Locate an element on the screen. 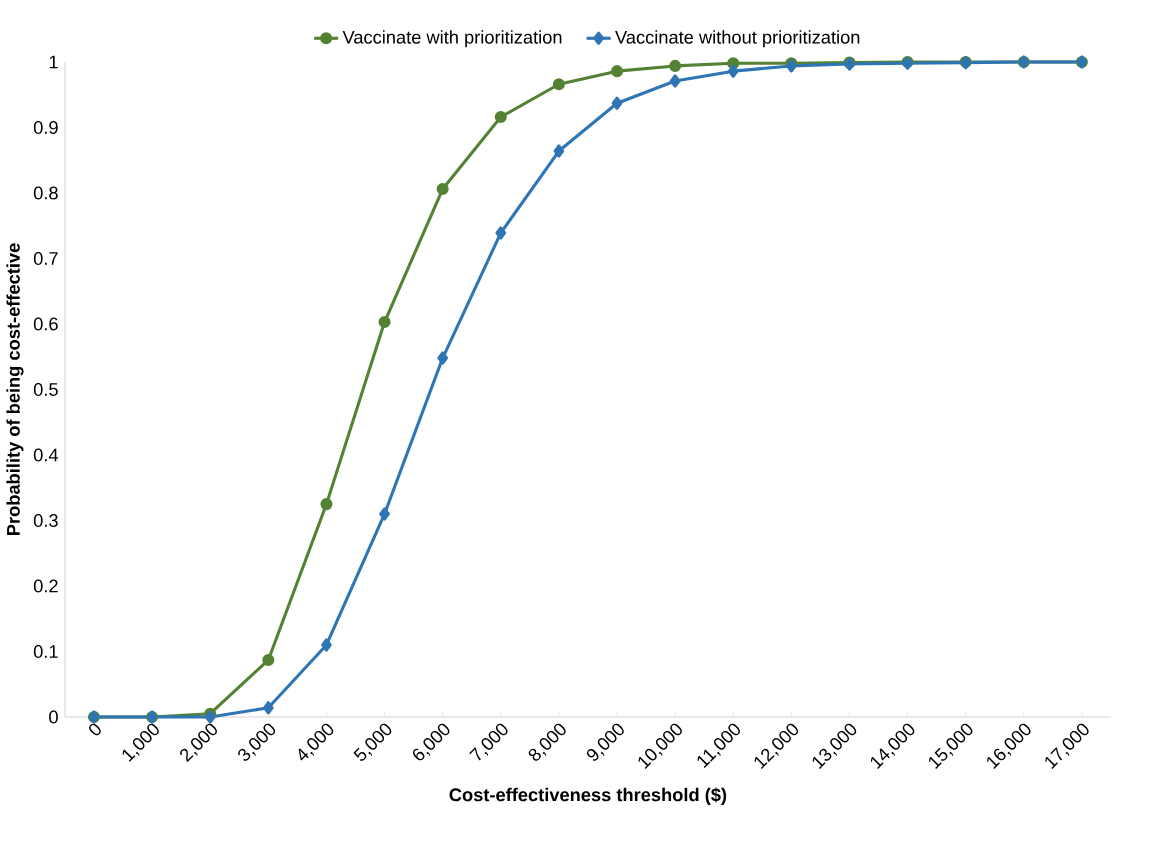 This screenshot has height=842, width=1160. legend-label: Vaccinate with prioritization is located at coordinates (452, 39).